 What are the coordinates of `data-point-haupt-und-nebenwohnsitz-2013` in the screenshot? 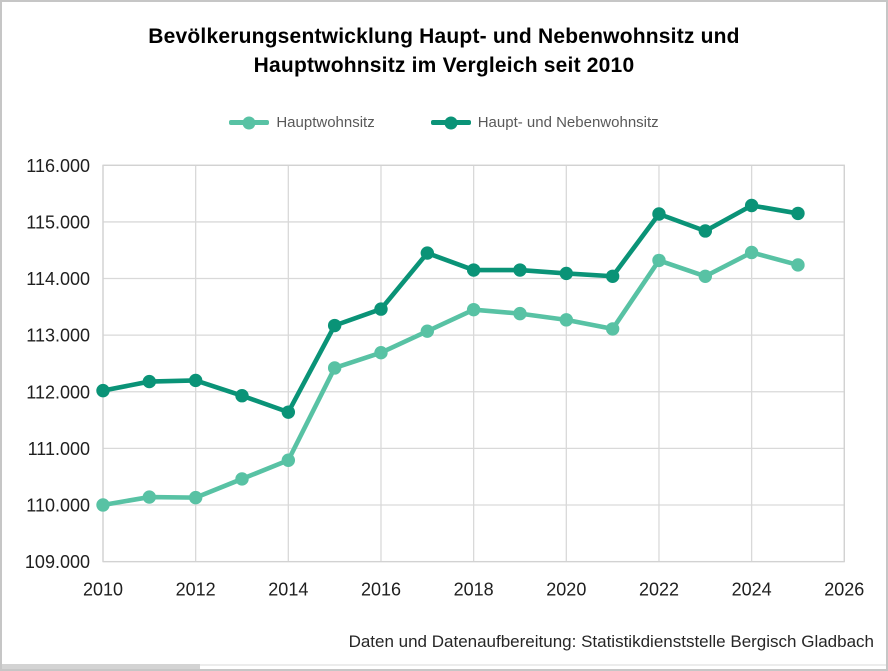 It's located at (242, 396).